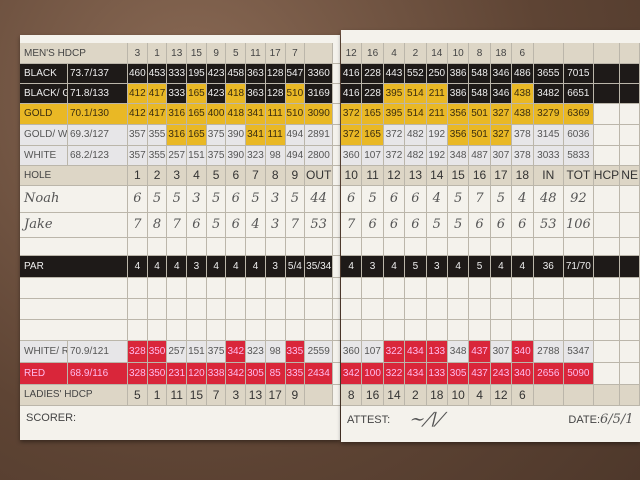  What do you see at coordinates (180, 417) in the screenshot?
I see `scorer-field: SCORER:` at bounding box center [180, 417].